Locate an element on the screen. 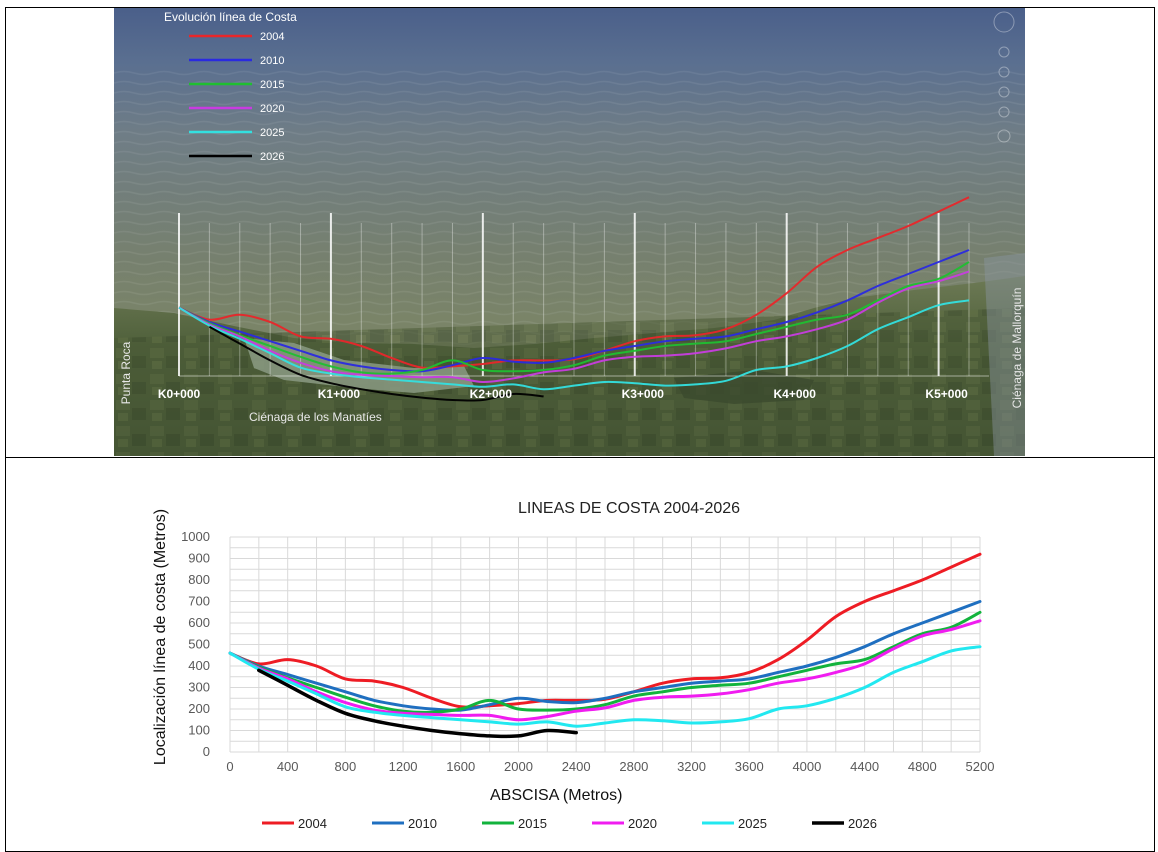  y-tick-label: 900 is located at coordinates (199, 558).